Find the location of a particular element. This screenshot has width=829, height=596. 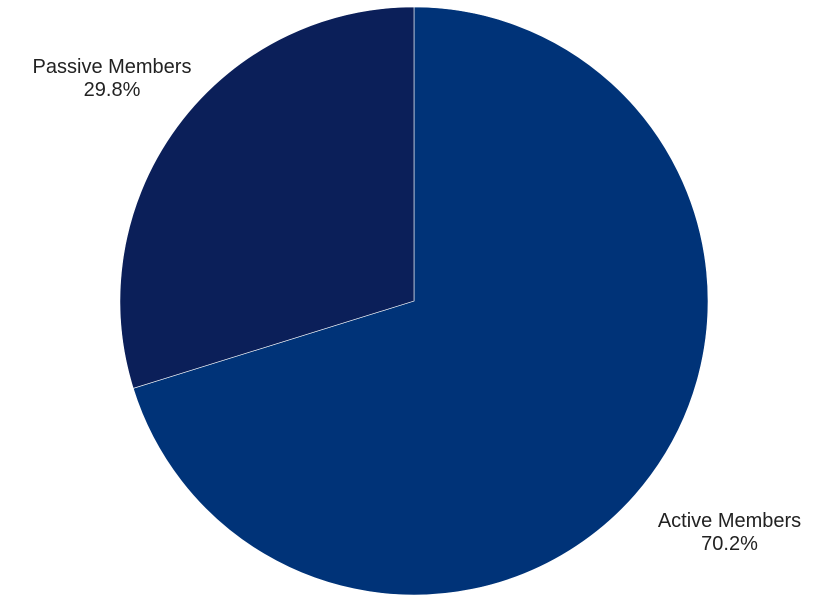

data-label-passive-members-name: Passive Members is located at coordinates (112, 67).